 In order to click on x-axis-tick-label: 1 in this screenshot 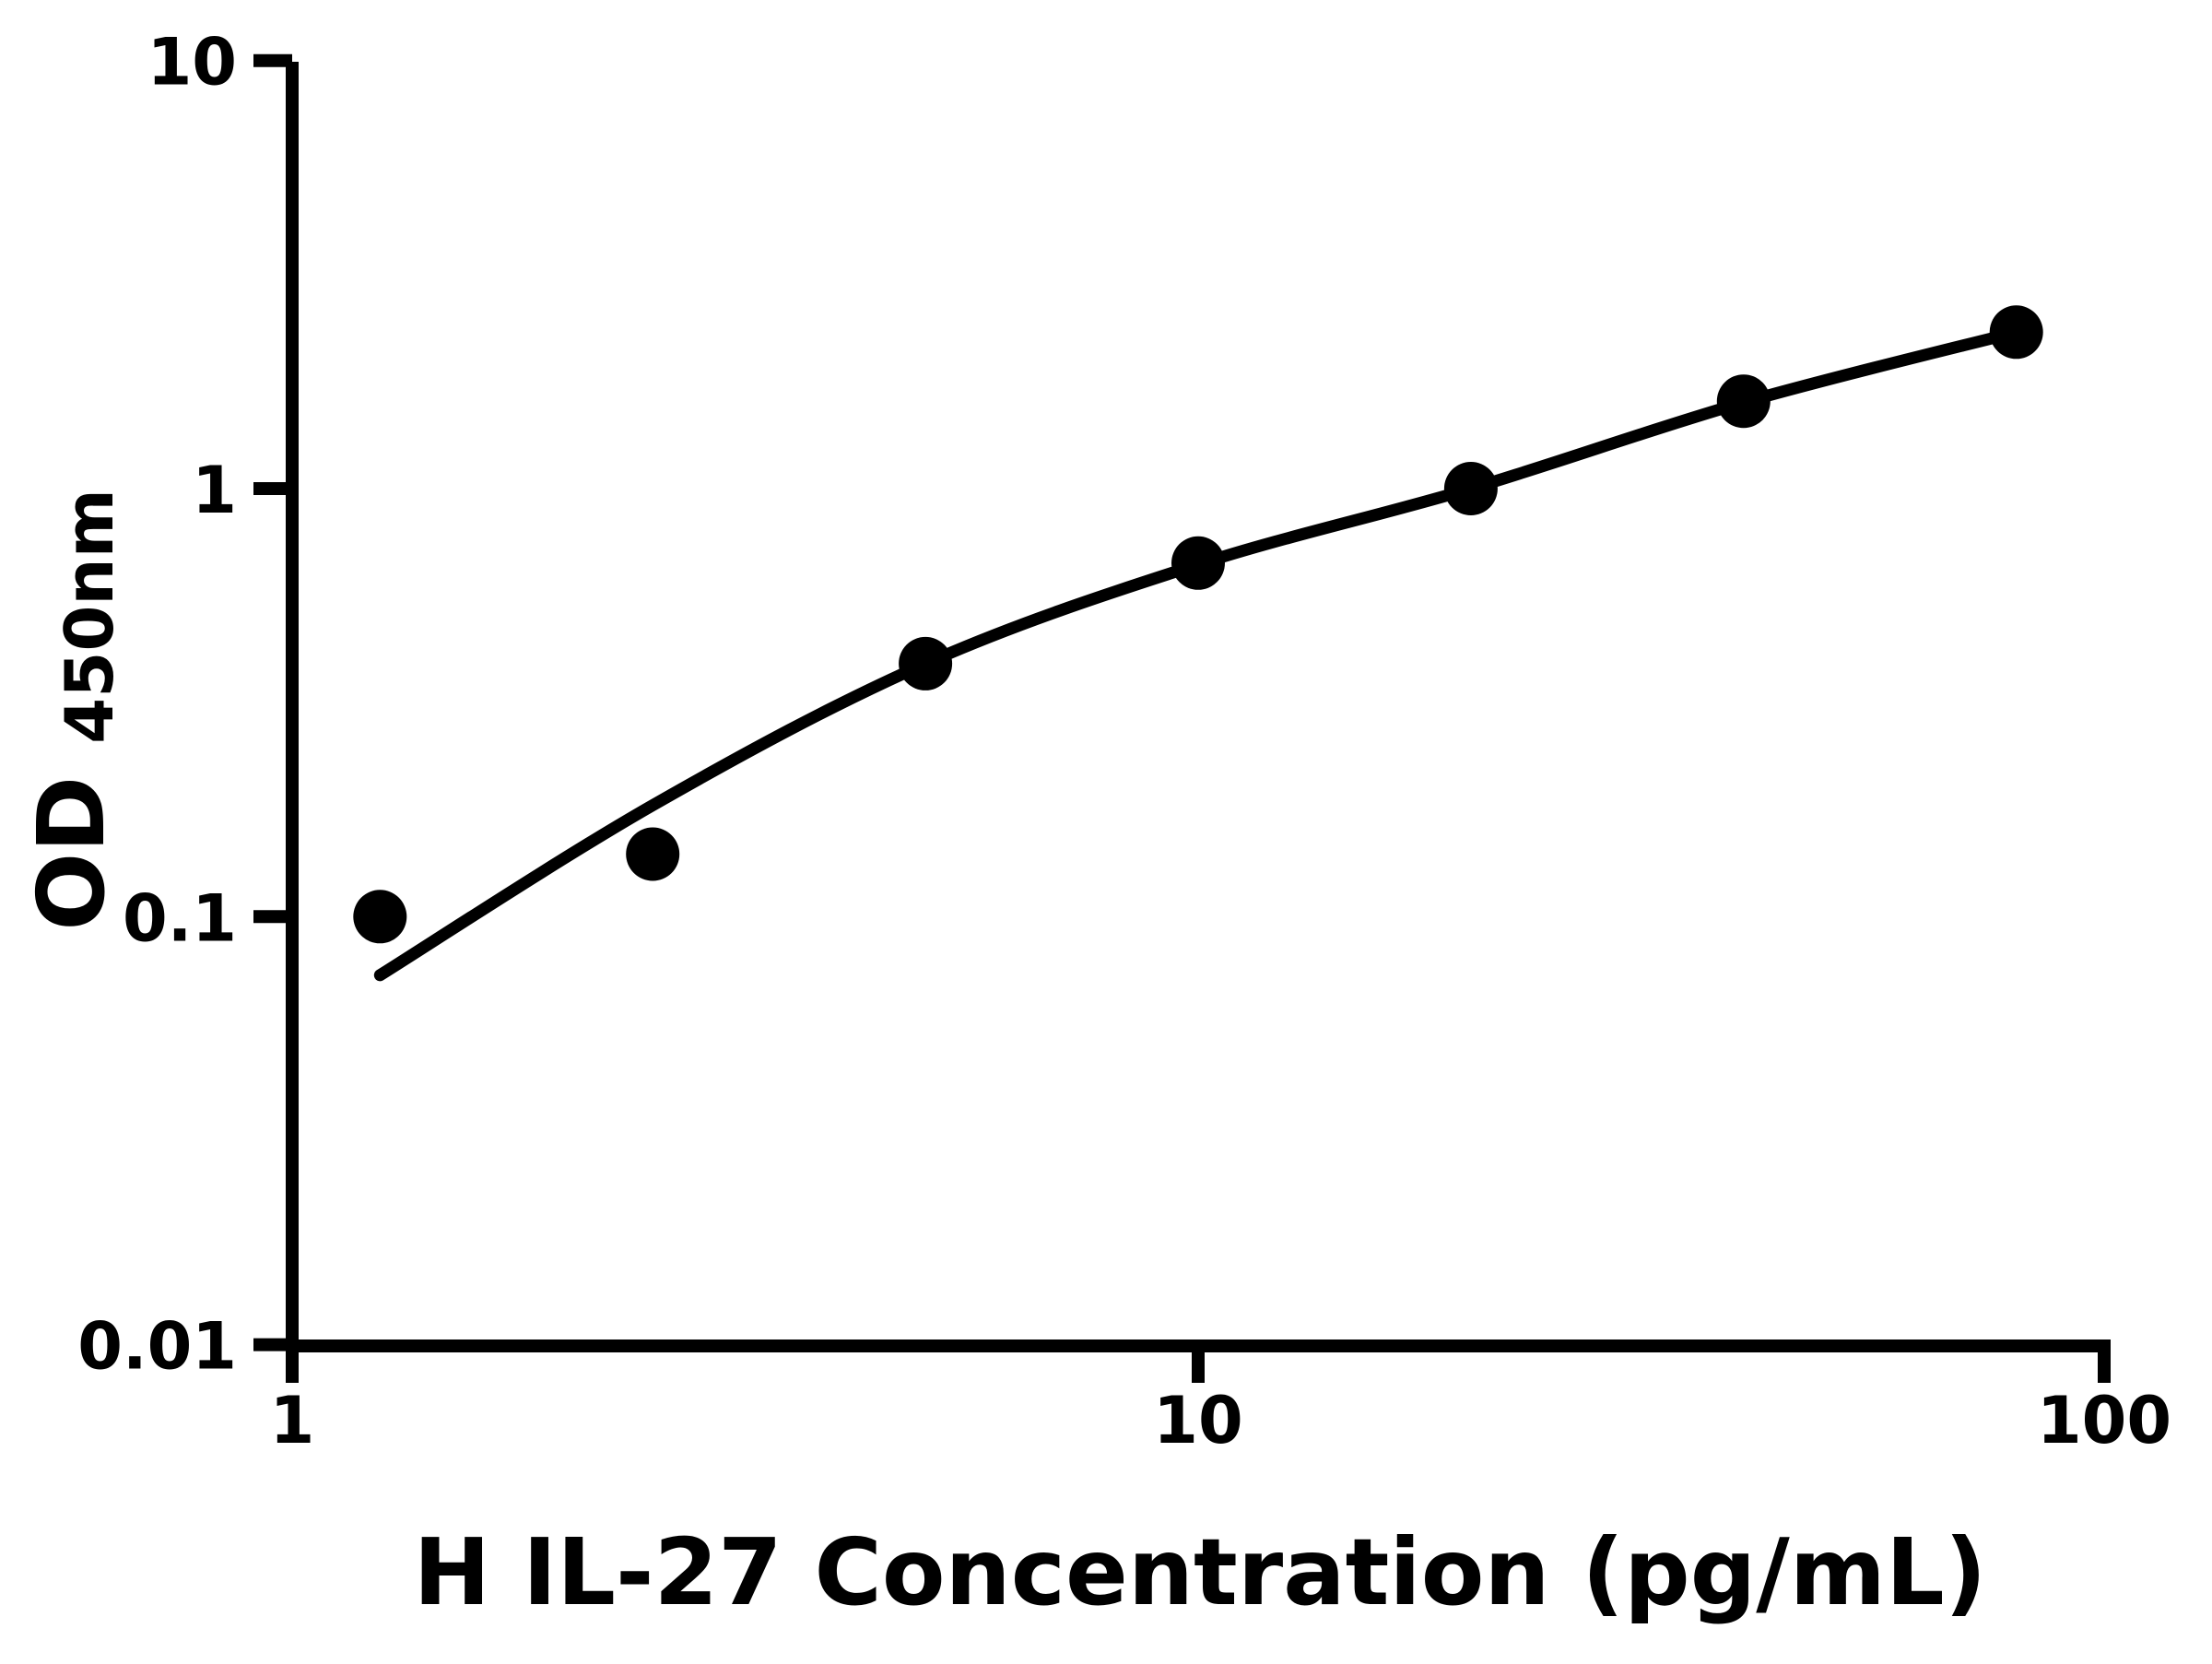, I will do `click(292, 1420)`.